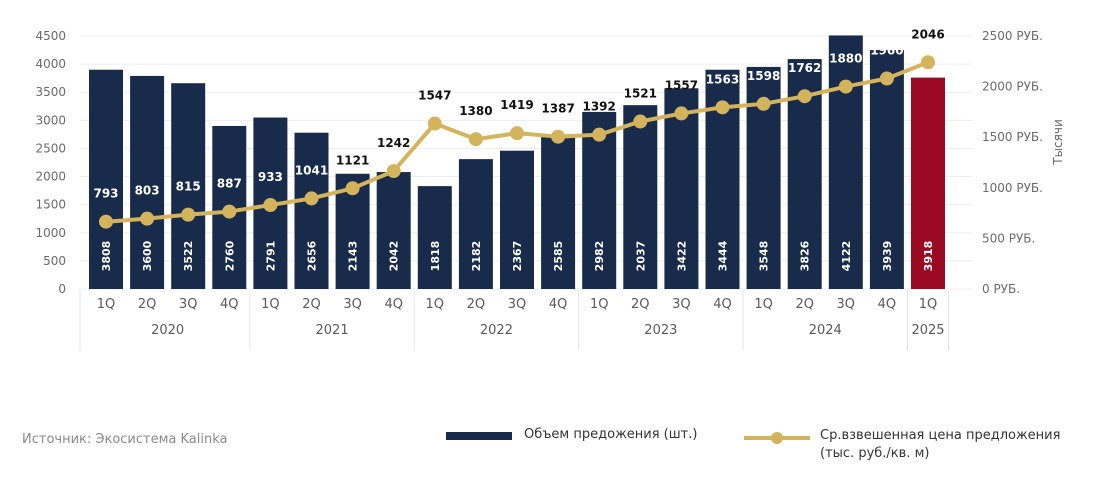 This screenshot has height=482, width=1096. Describe the element at coordinates (476, 256) in the screenshot. I see `bar-value-label: 2182` at that location.